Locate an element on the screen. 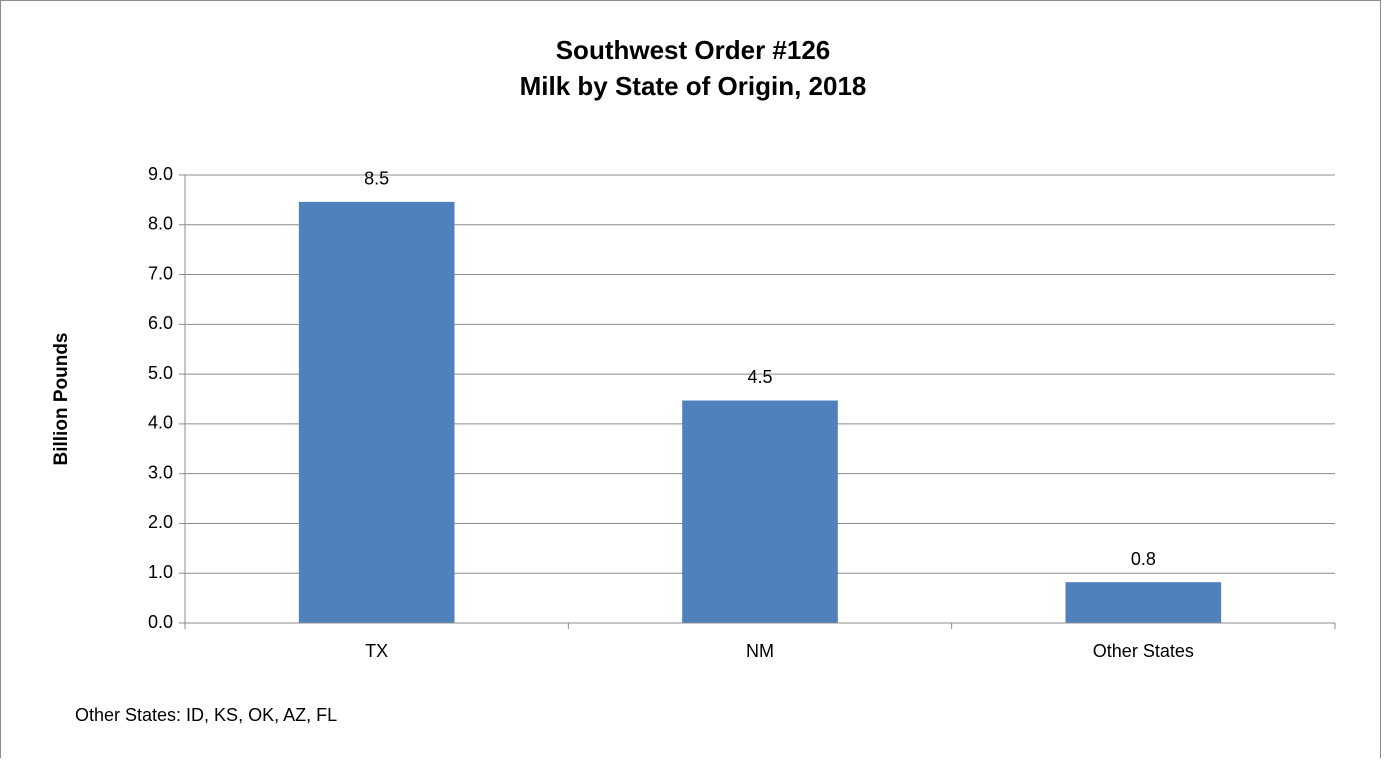 The image size is (1385, 763). y-tick-label: 7.0 is located at coordinates (160, 273).